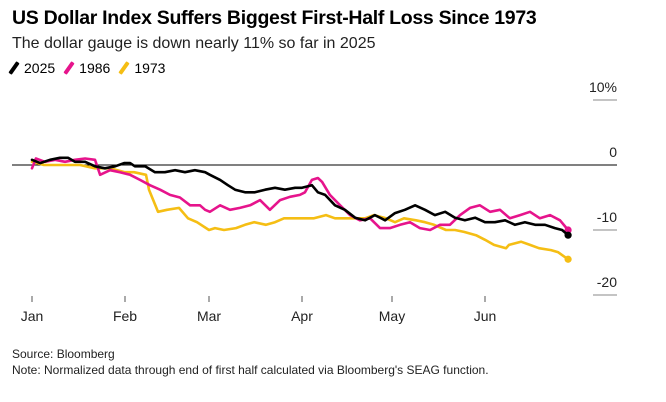 The image size is (666, 402). What do you see at coordinates (95, 68) in the screenshot?
I see `legend-label-1986: 1986` at bounding box center [95, 68].